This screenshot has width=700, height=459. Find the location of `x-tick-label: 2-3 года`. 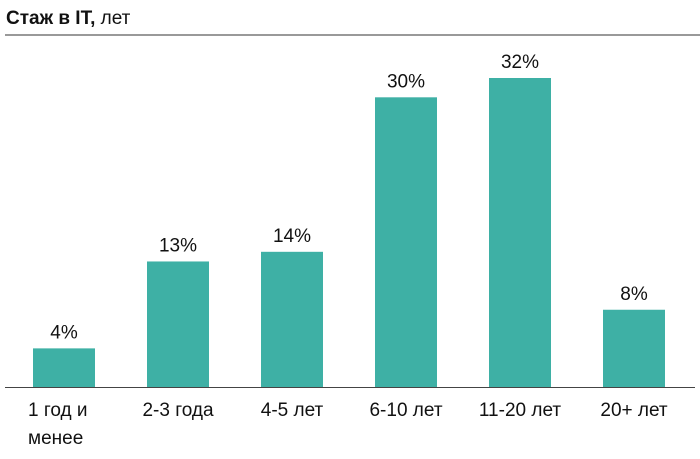

x-tick-label: 2-3 года is located at coordinates (178, 410).